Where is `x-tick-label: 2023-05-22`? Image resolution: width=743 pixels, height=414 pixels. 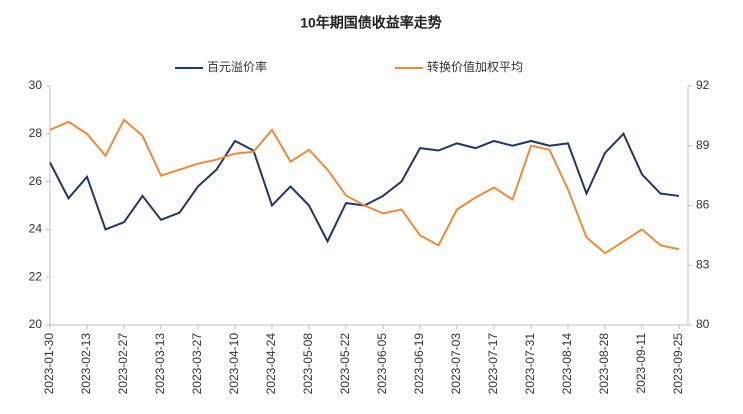
x-tick-label: 2023-05-22 is located at coordinates (345, 364).